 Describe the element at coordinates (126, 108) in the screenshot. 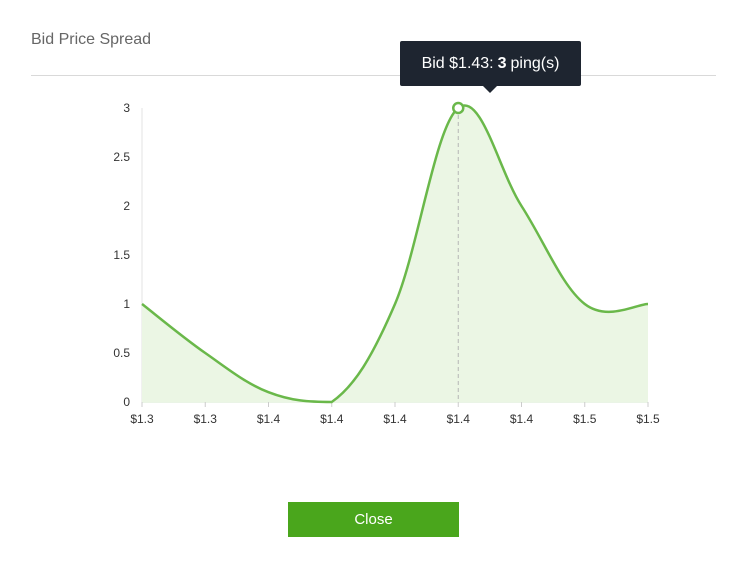

I see `y-tick-label: 3` at that location.